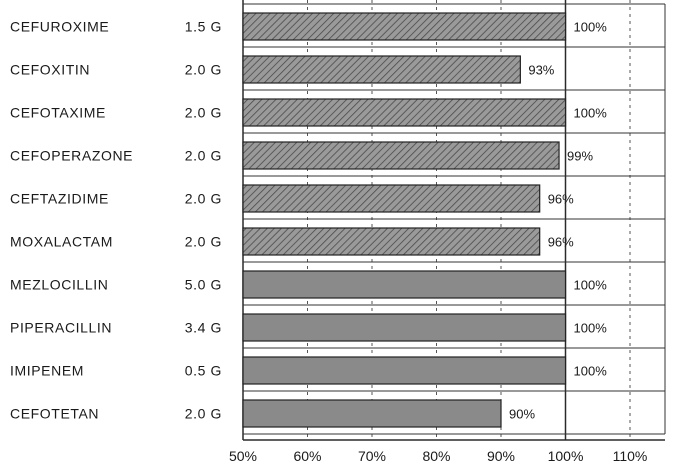 The height and width of the screenshot is (468, 676). What do you see at coordinates (566, 456) in the screenshot?
I see `x-tick-label: 100%` at bounding box center [566, 456].